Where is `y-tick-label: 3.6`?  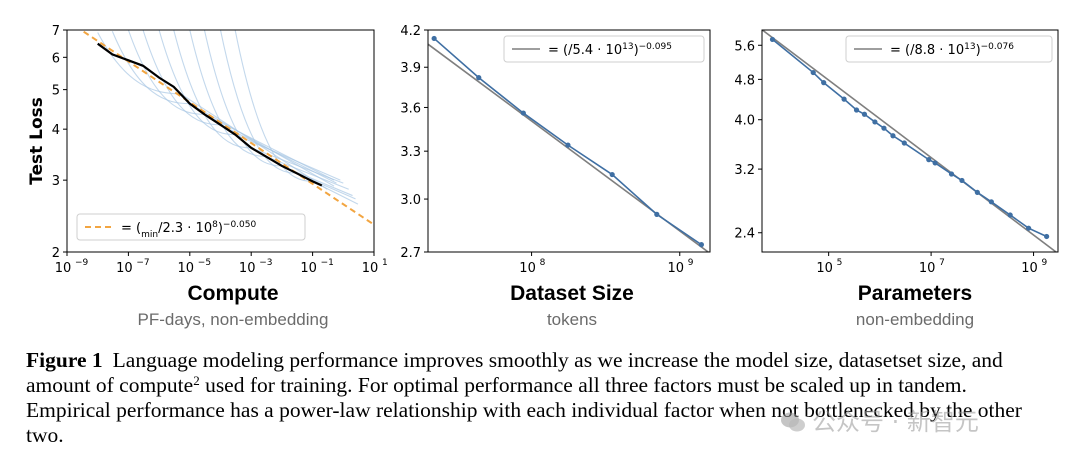 y-tick-label: 3.6 is located at coordinates (410, 108).